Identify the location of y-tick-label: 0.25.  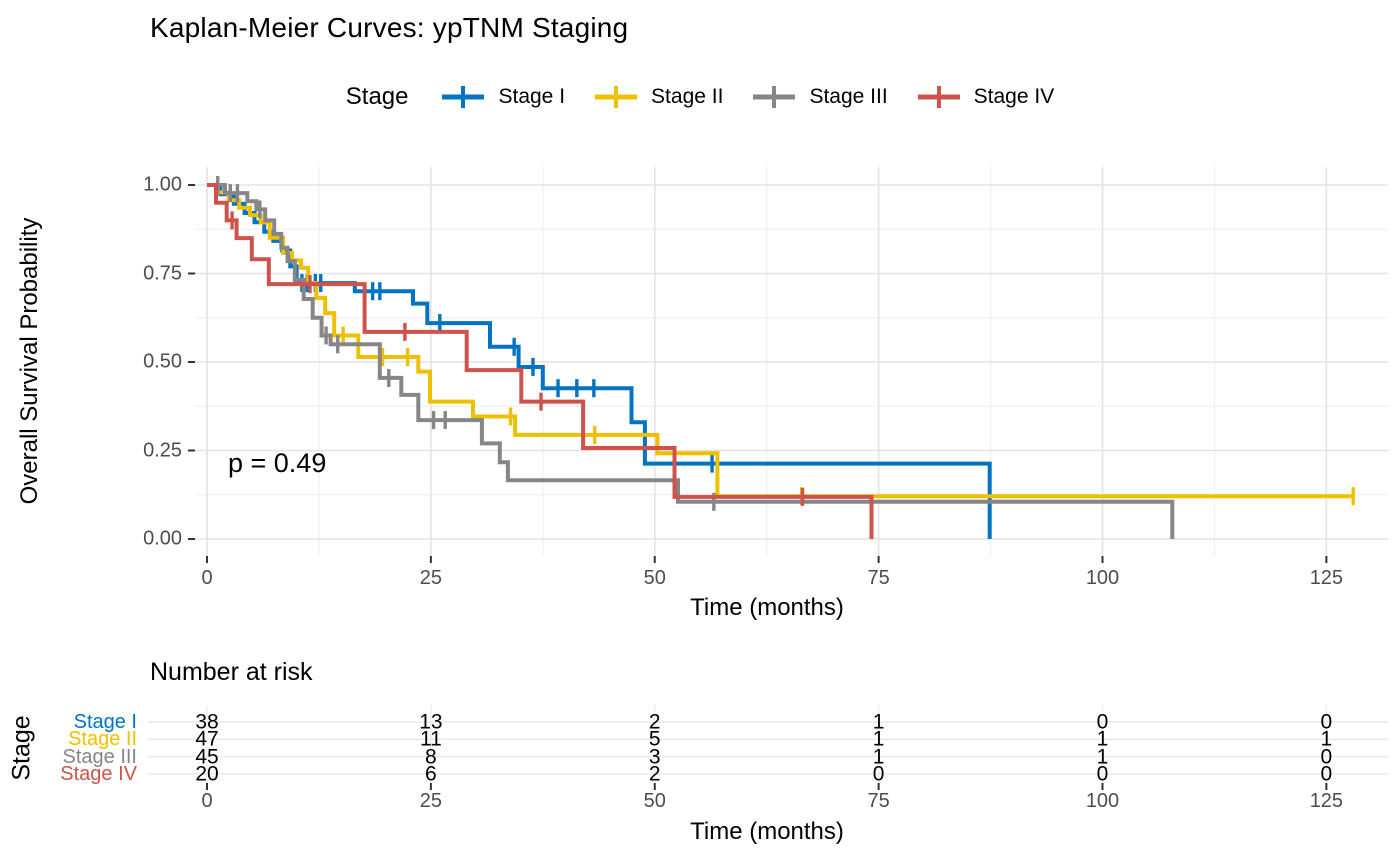
(162, 450).